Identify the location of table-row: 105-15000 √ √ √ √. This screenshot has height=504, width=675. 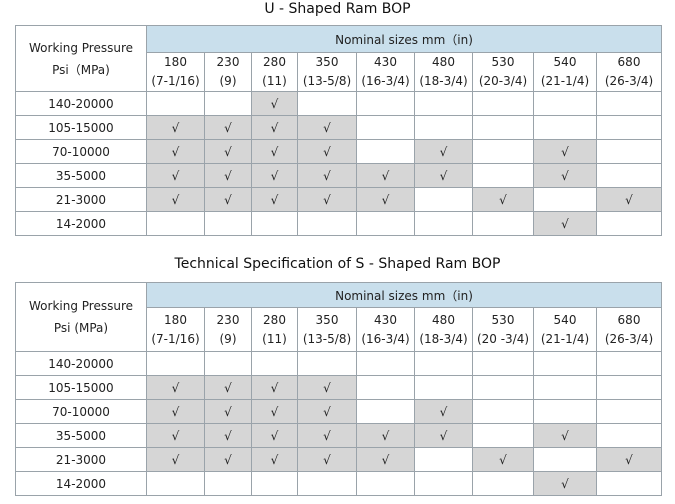
(338, 127).